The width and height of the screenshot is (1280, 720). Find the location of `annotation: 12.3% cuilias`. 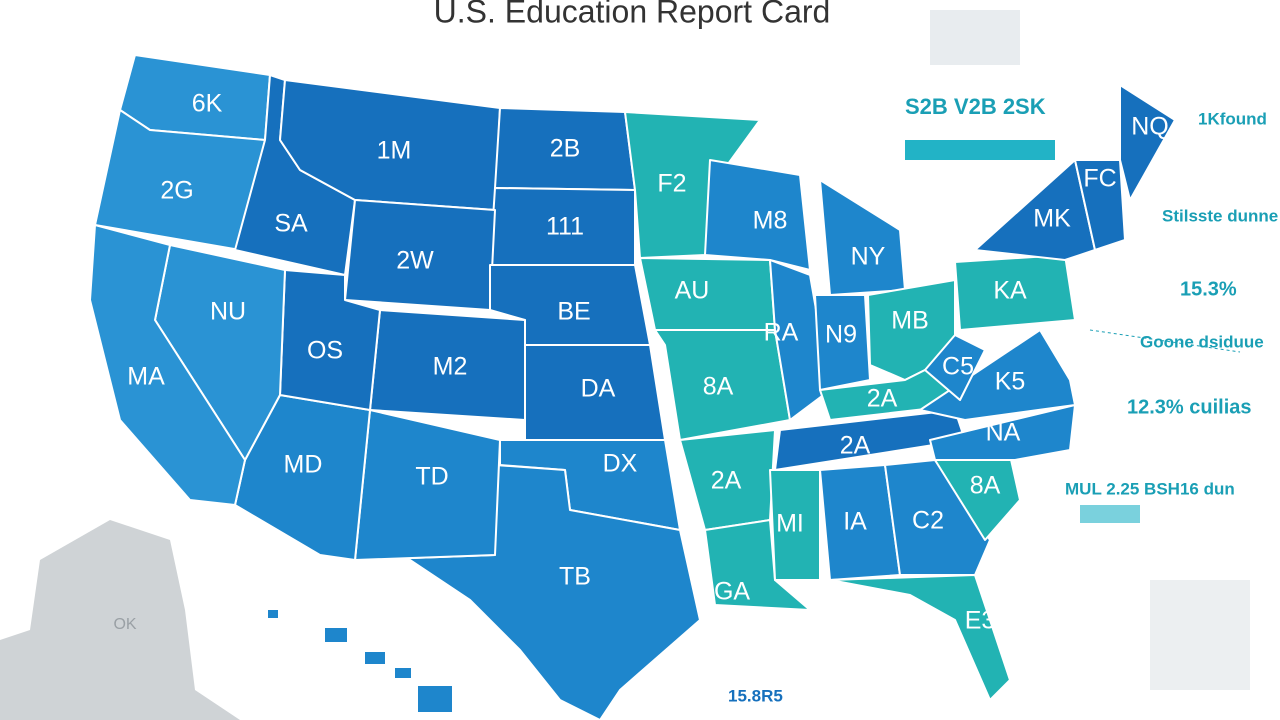

annotation: 12.3% cuilias is located at coordinates (1189, 407).